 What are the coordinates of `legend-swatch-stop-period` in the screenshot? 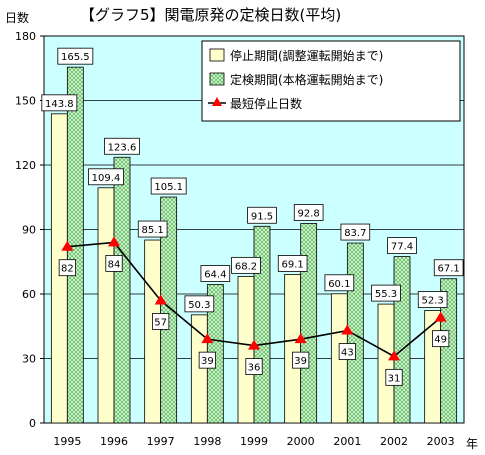 It's located at (217, 55).